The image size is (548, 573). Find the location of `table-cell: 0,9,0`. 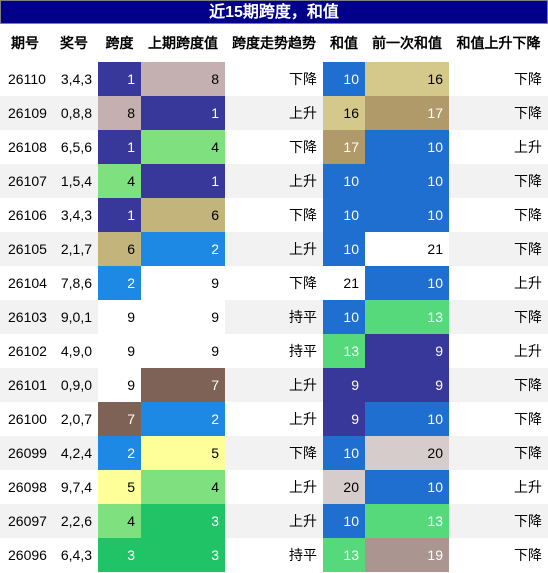

table-cell: 0,9,0 is located at coordinates (74, 385).